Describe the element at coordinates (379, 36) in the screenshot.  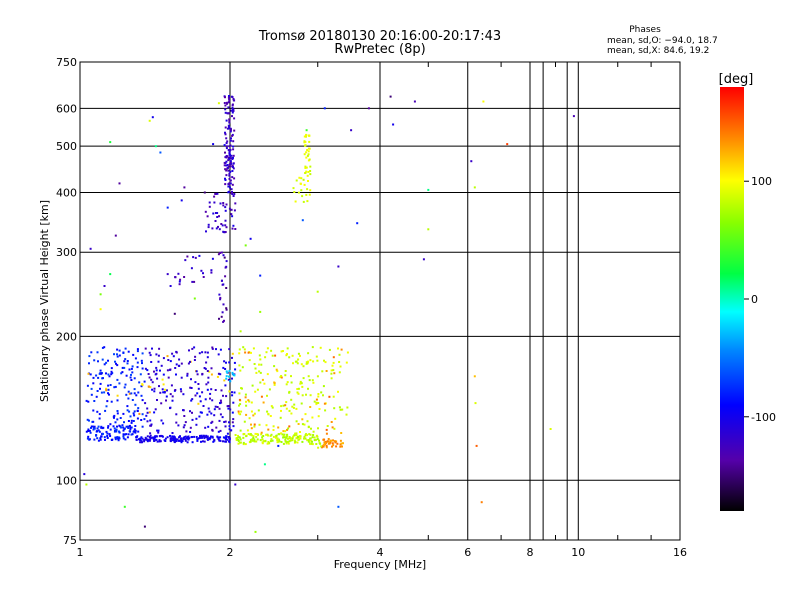
I see `chart-title: Tromsø 20180130 20:16:00-20:17:43` at that location.